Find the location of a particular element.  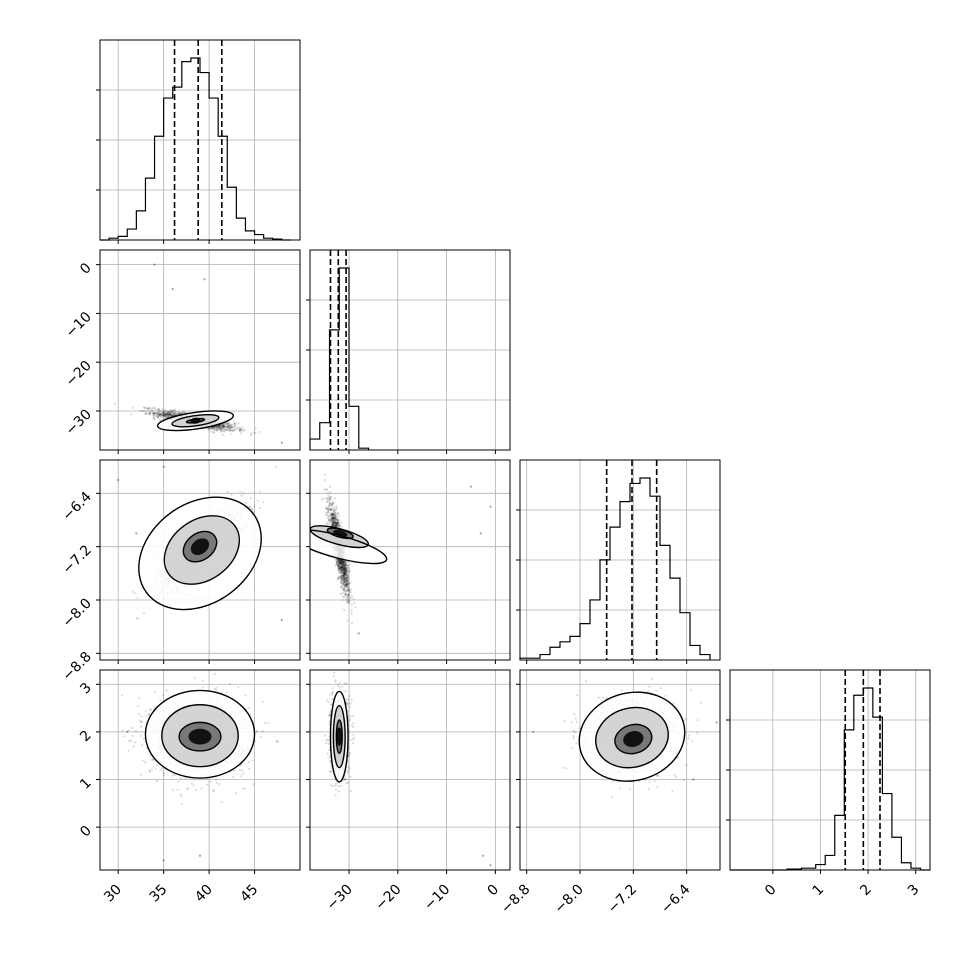

contour-line is located at coordinates (195, 421).